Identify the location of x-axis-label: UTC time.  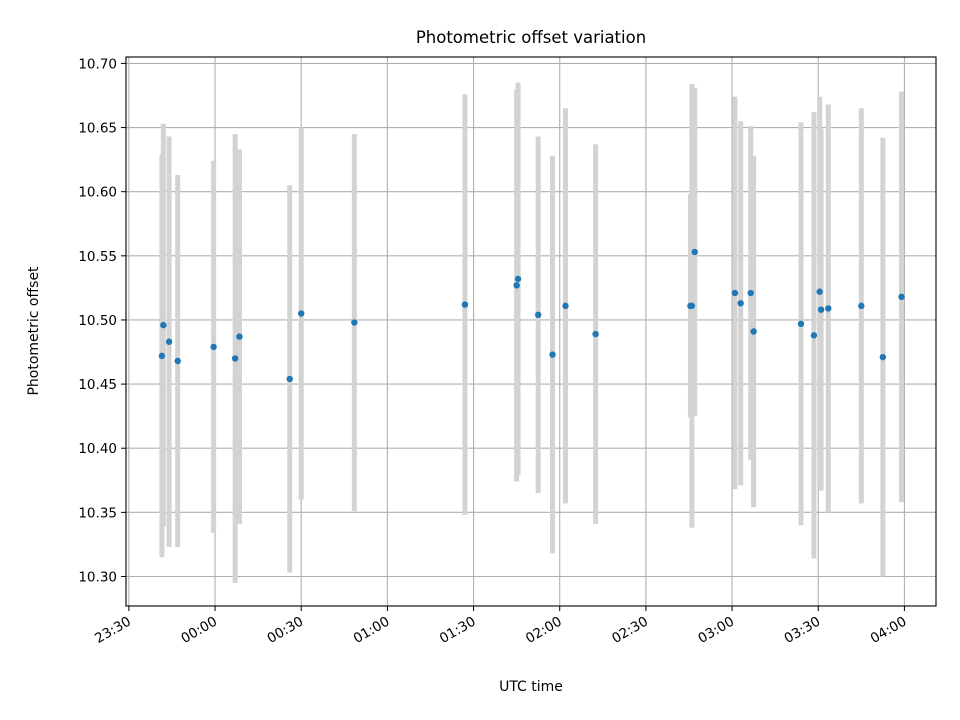
(531, 687).